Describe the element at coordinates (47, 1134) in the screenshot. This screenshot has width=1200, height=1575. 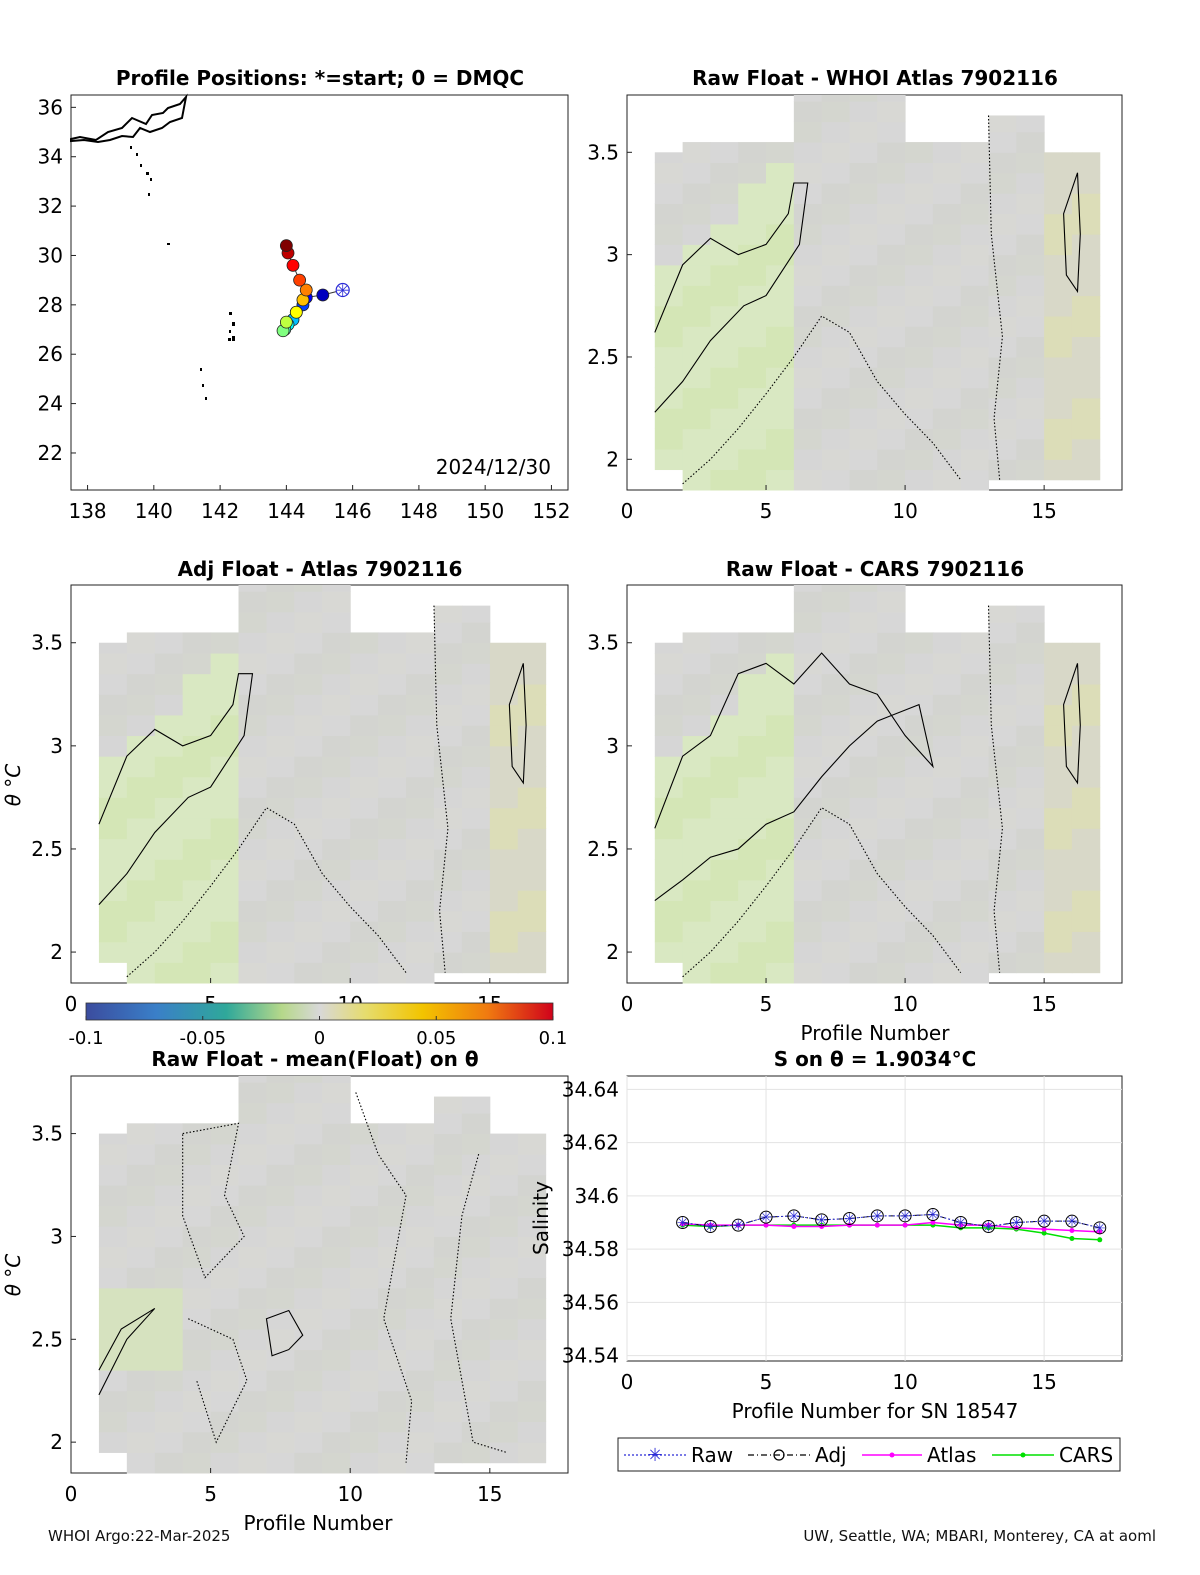
I see `heatmap-y-tick-label: 3.5` at that location.